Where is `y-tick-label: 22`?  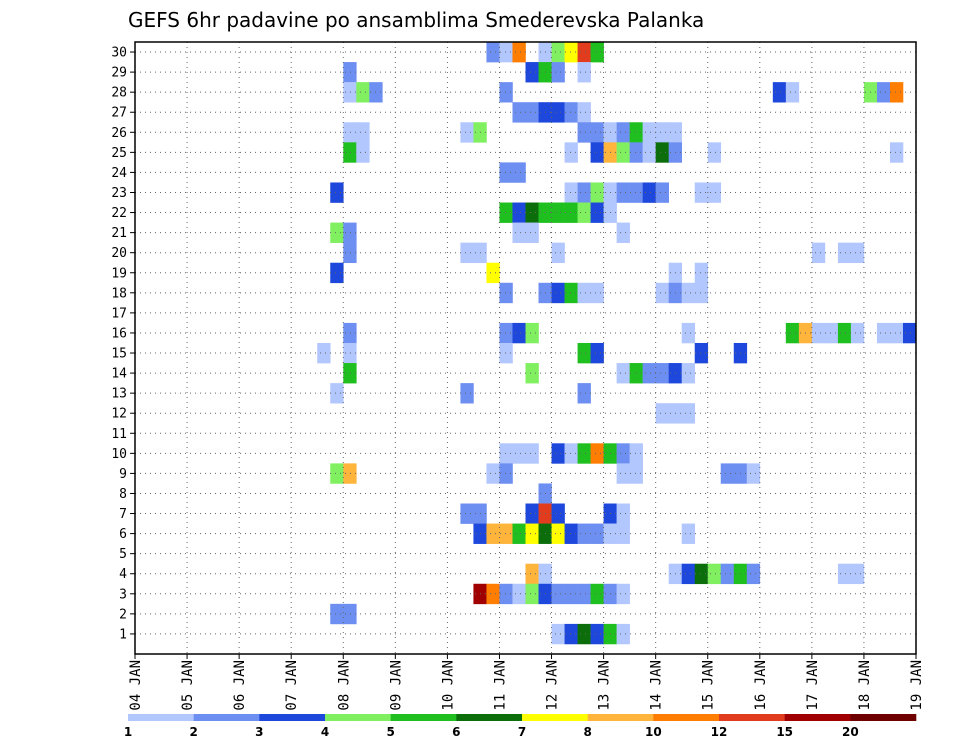
y-tick-label: 22 is located at coordinates (119, 213).